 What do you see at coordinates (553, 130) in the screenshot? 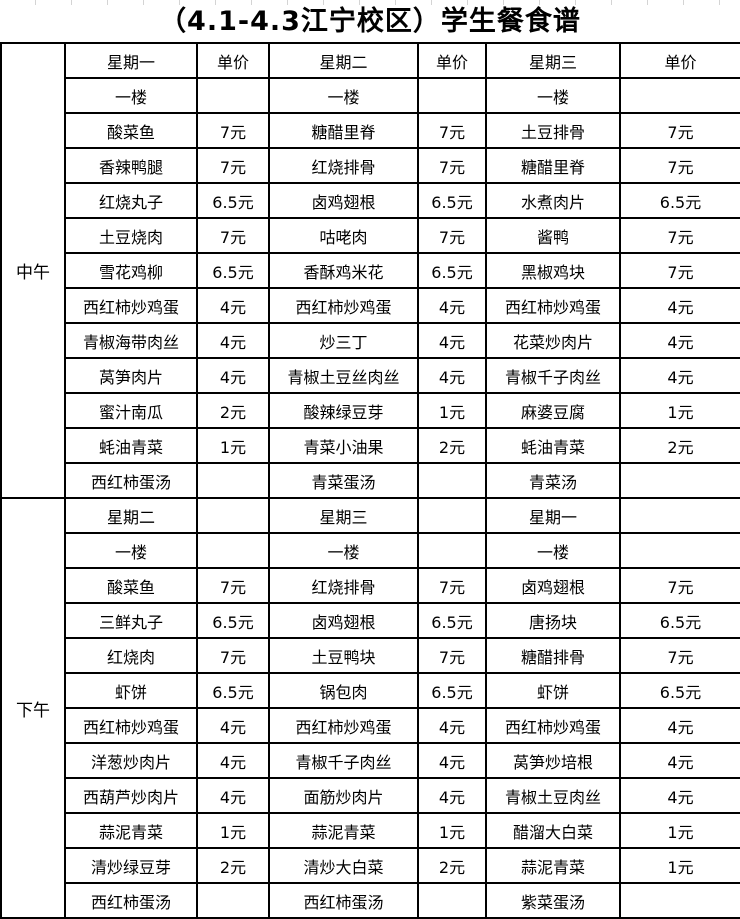
I see `dish-cell: 土豆排骨` at bounding box center [553, 130].